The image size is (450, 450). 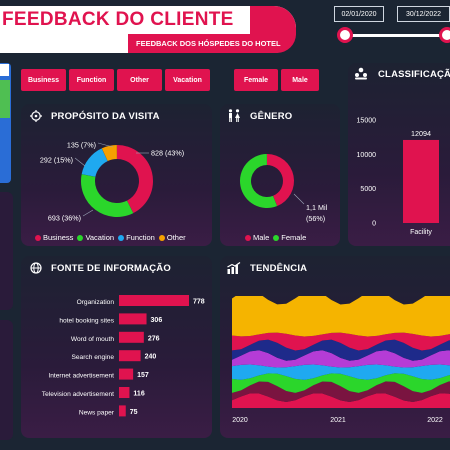 I want to click on purpose-legend-label: Vacation, so click(x=100, y=237).